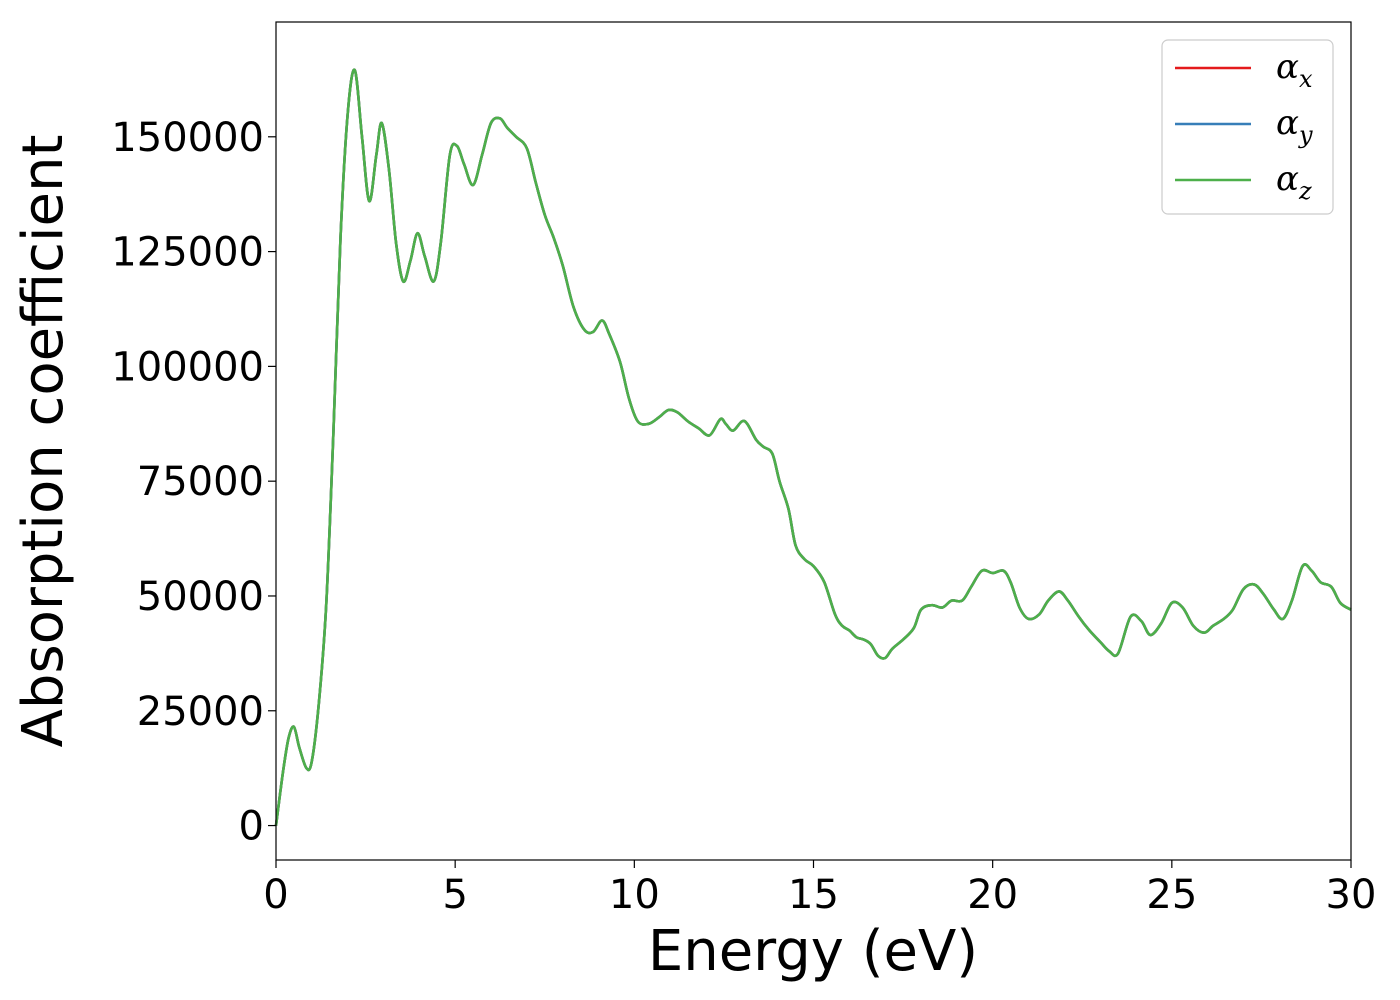 The image size is (1400, 1000). What do you see at coordinates (1171, 895) in the screenshot?
I see `x-tick-label: 25` at bounding box center [1171, 895].